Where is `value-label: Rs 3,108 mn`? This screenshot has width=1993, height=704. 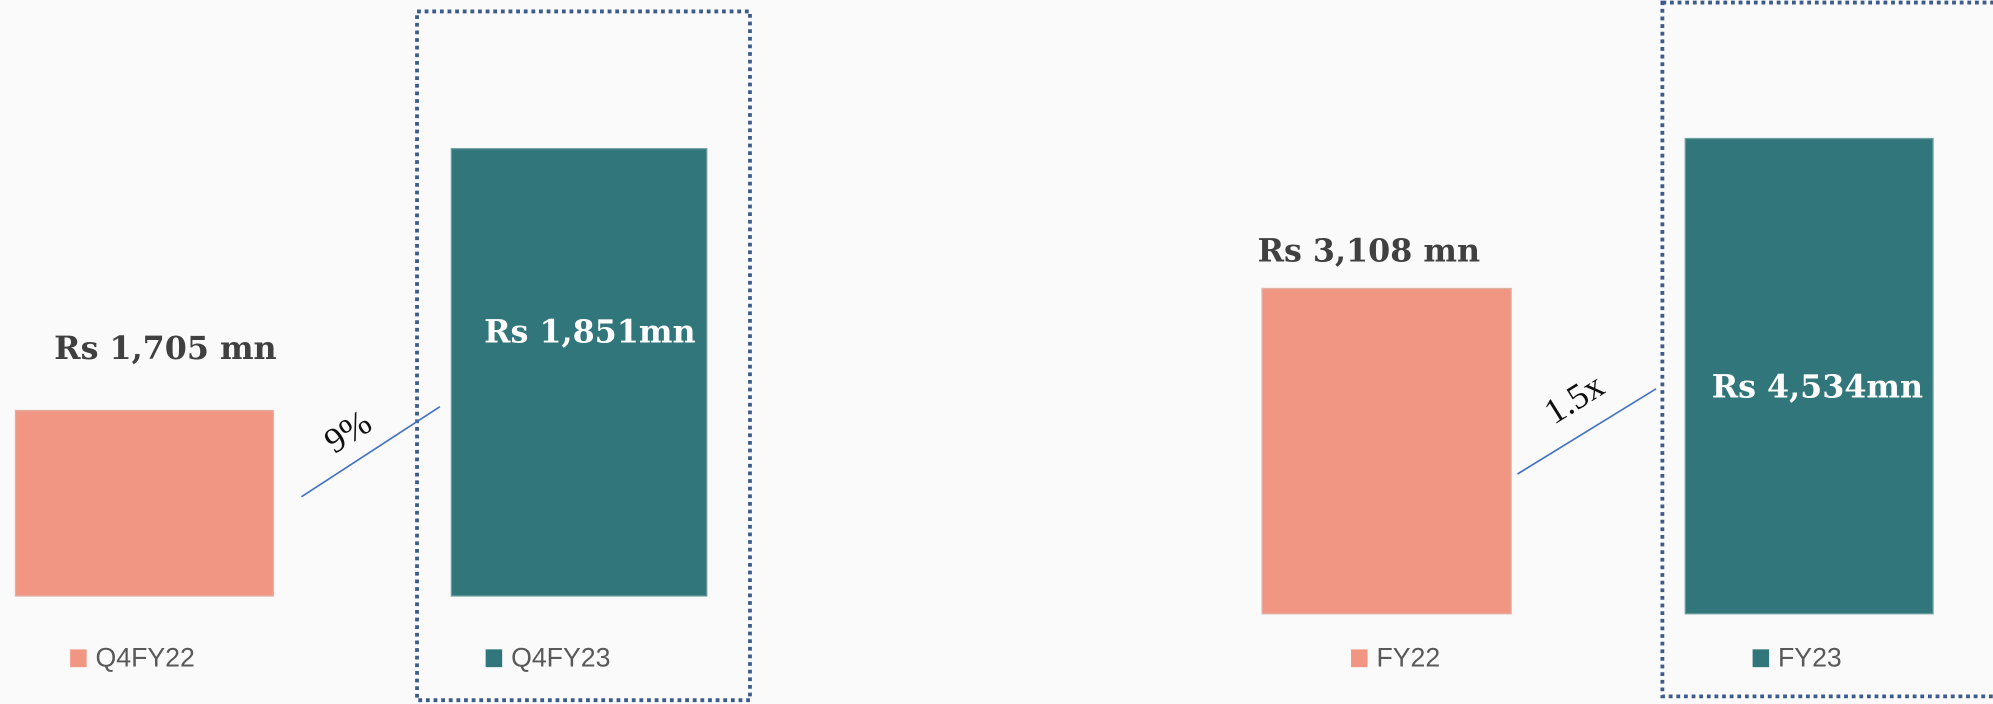
value-label: Rs 3,108 mn is located at coordinates (1369, 250).